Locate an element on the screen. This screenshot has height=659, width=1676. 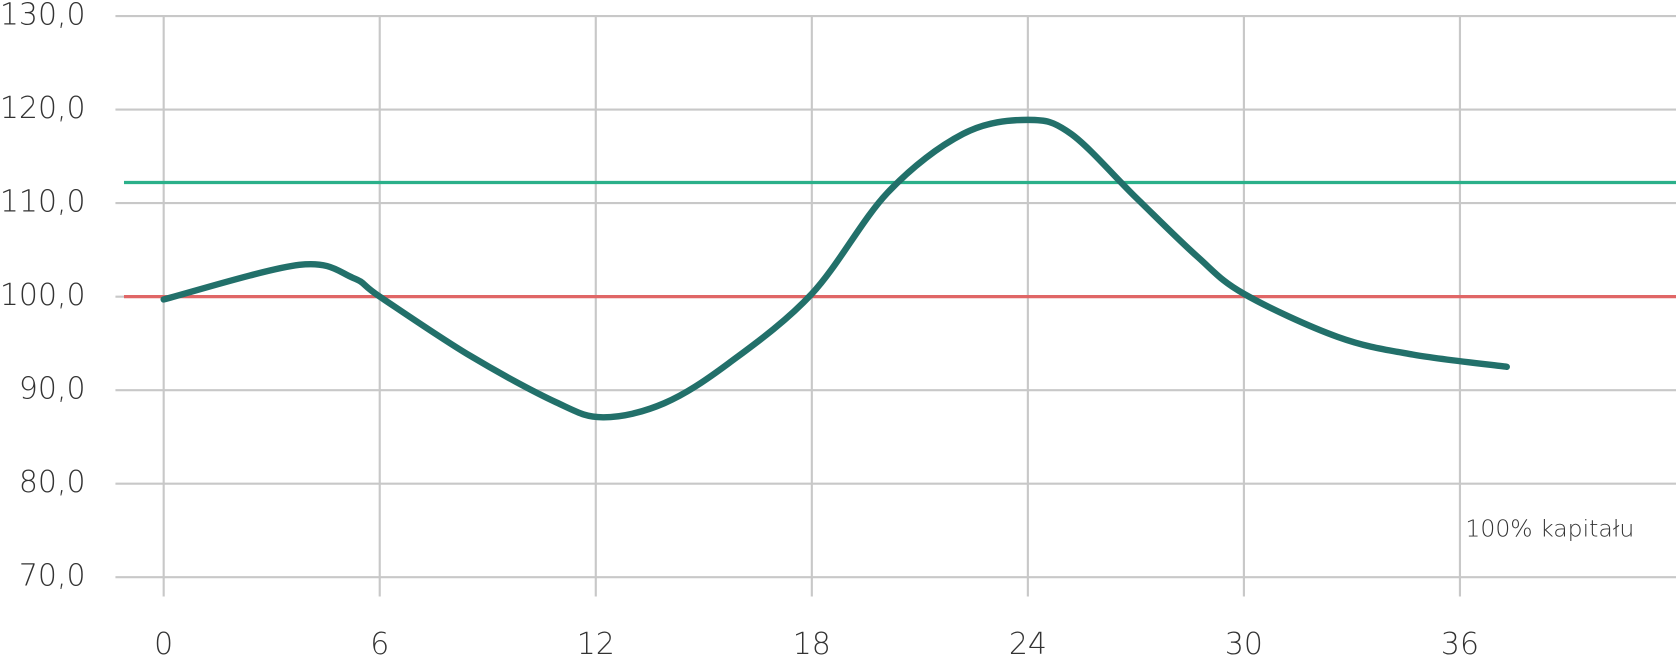
y-tick-label: 110,0 is located at coordinates (43, 202).